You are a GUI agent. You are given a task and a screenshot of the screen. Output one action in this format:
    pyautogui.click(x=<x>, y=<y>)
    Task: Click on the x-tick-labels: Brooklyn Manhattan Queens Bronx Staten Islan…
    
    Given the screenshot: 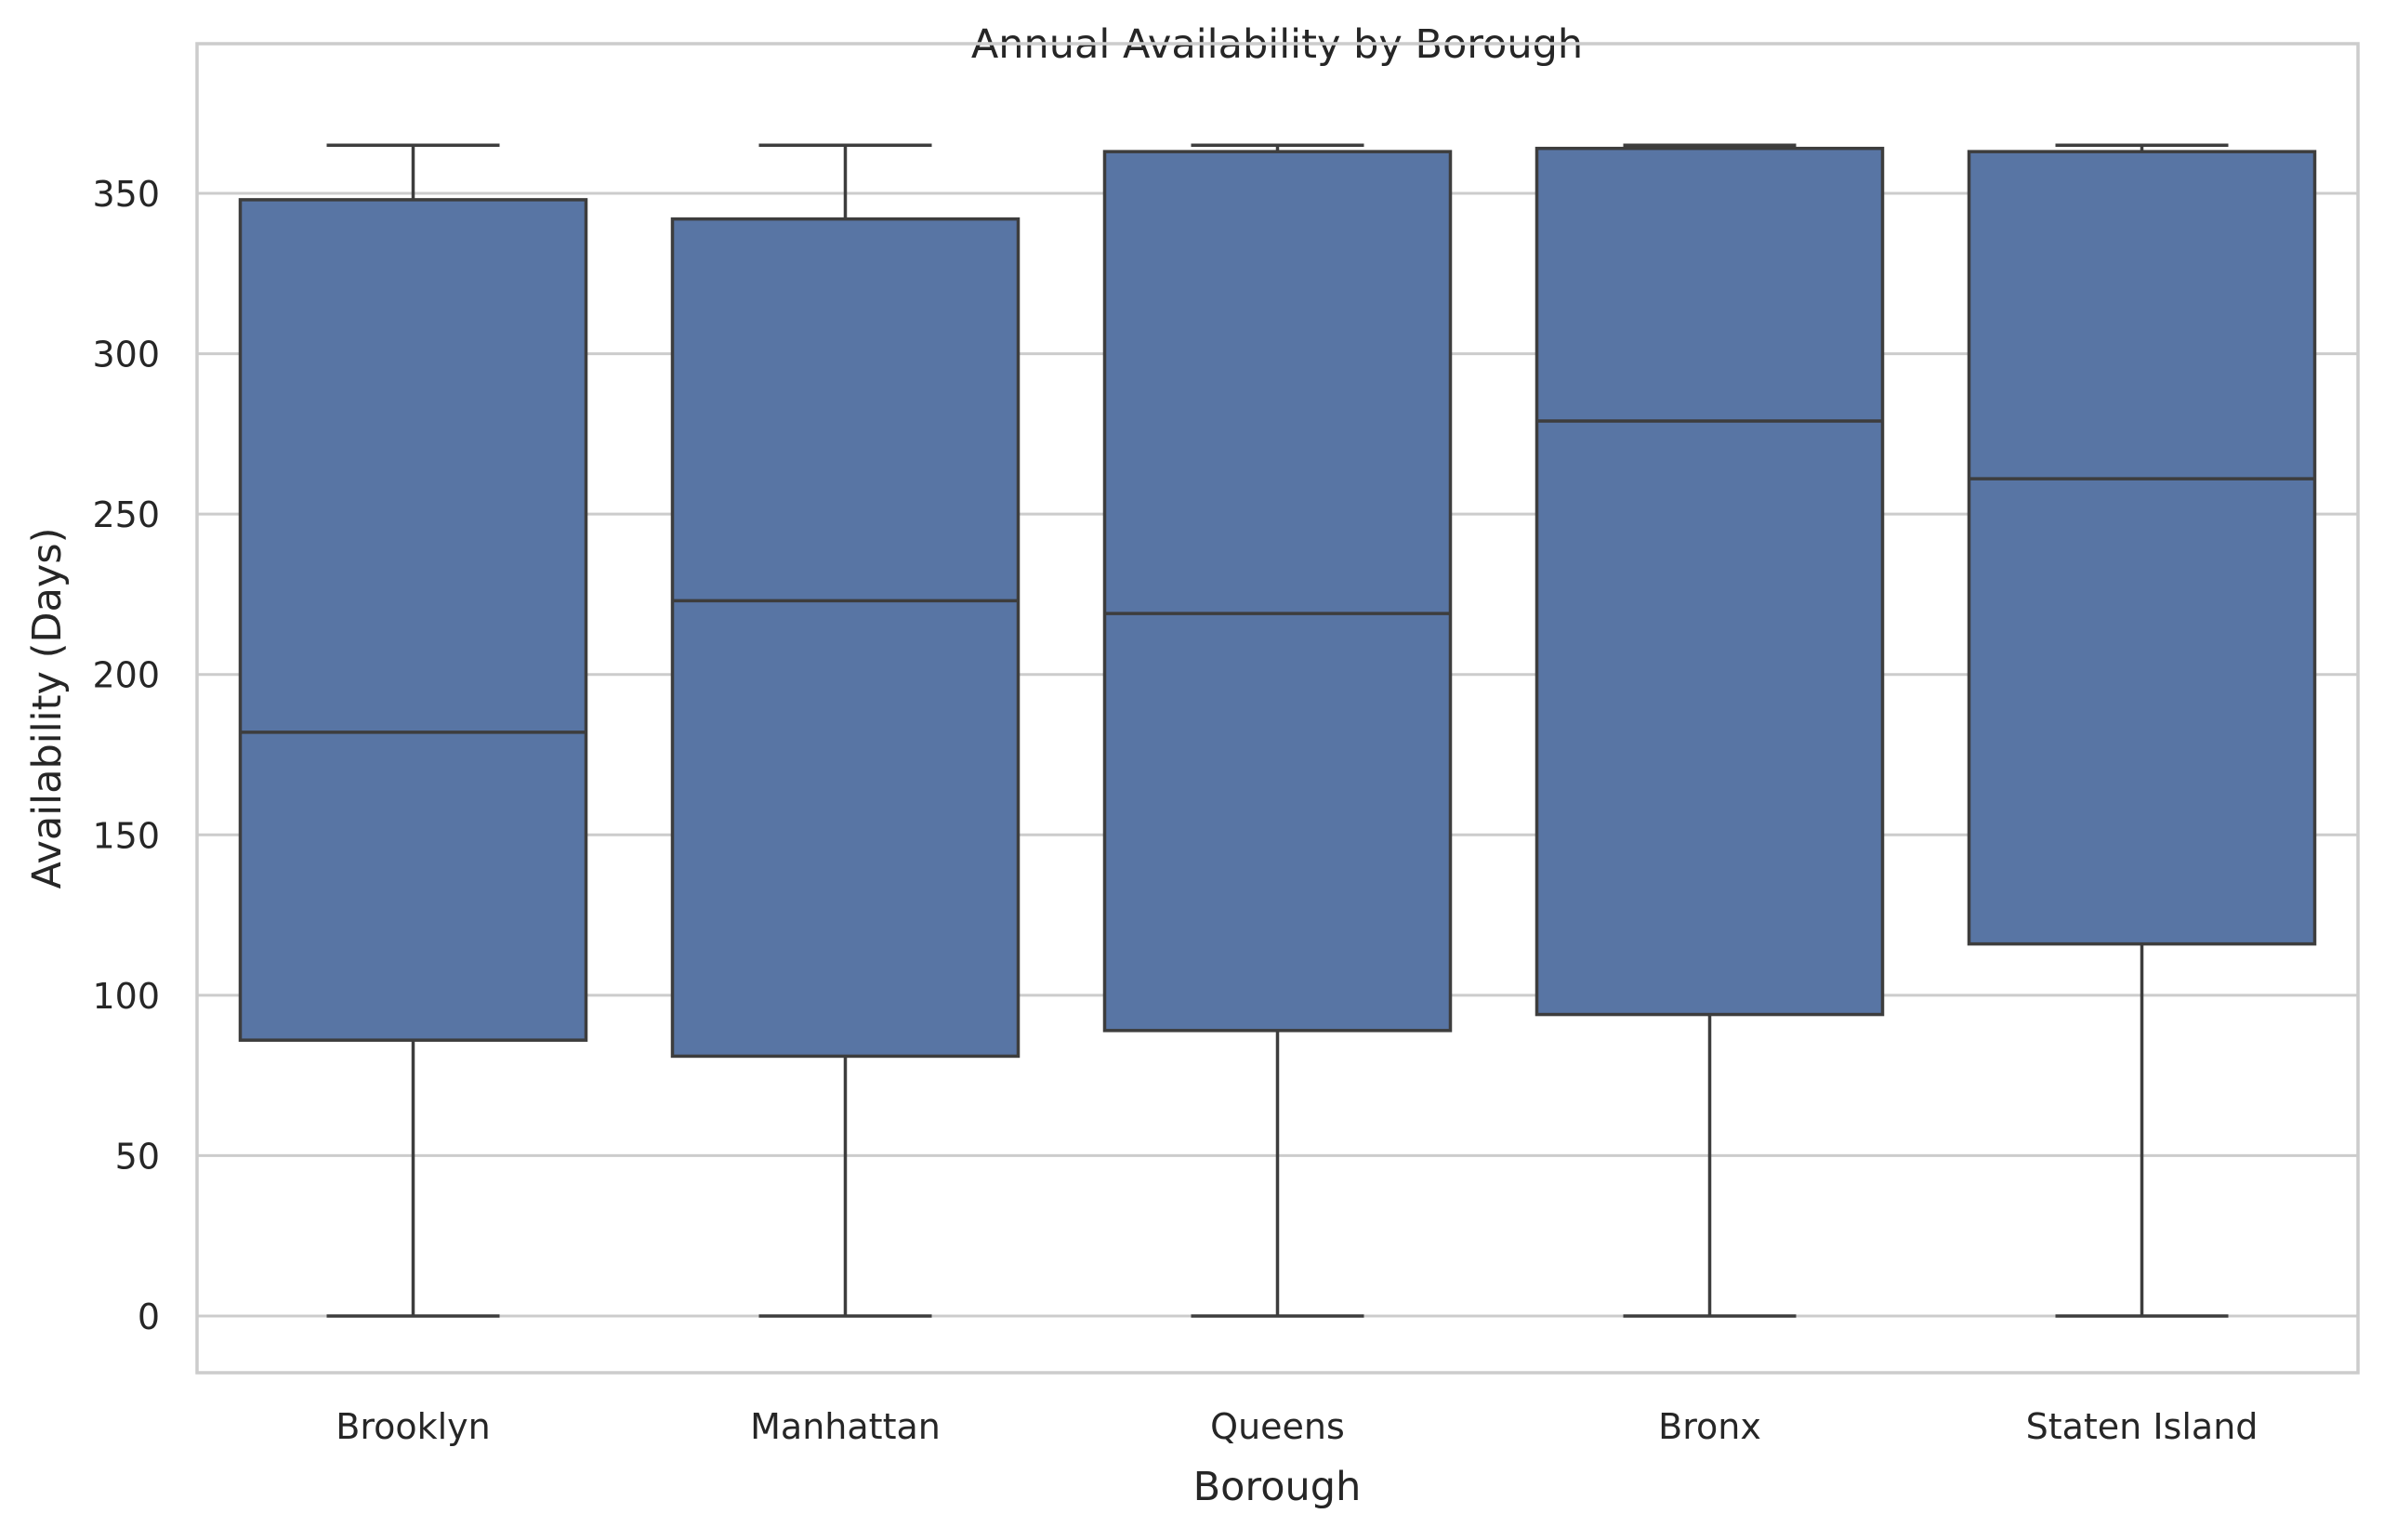 What is the action you would take?
    pyautogui.click(x=1297, y=1426)
    